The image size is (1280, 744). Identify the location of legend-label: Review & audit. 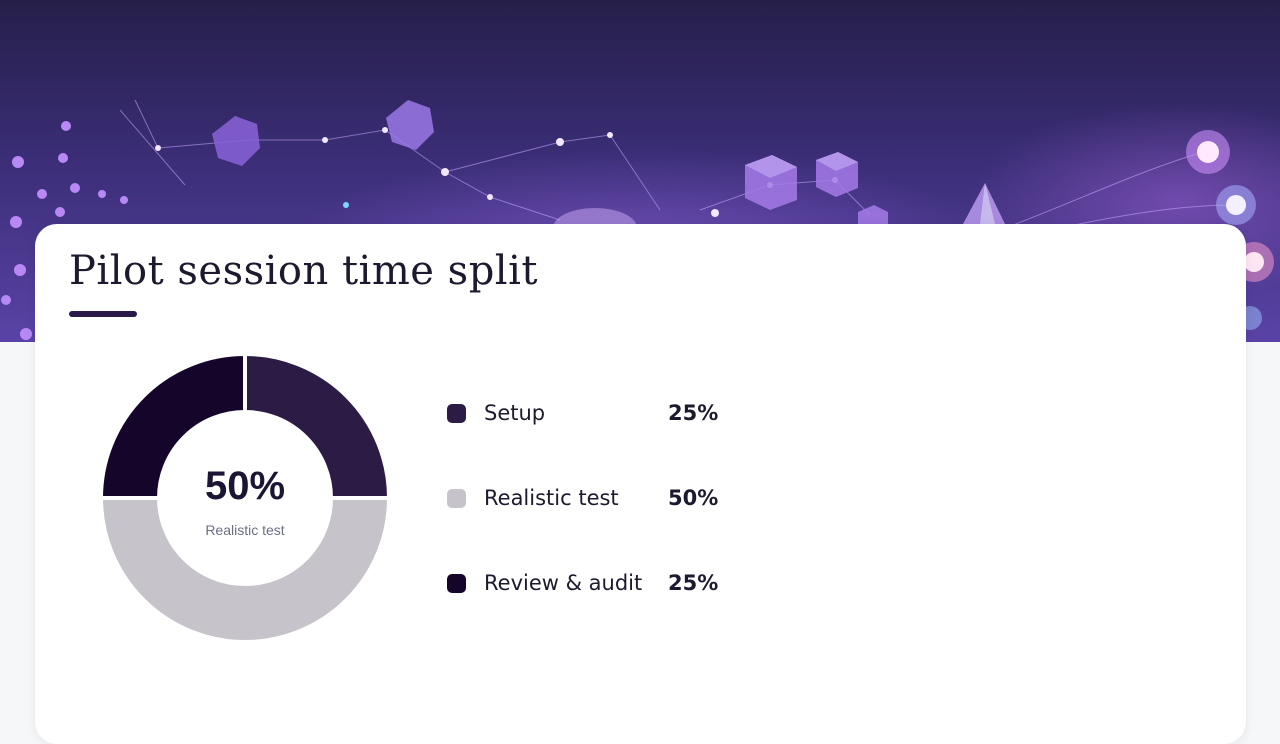
(563, 583).